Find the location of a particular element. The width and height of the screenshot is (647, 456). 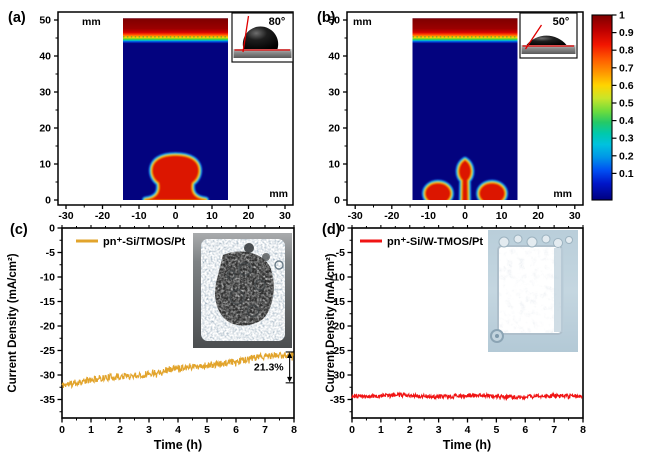

panel-letter: (b) is located at coordinates (326, 18).